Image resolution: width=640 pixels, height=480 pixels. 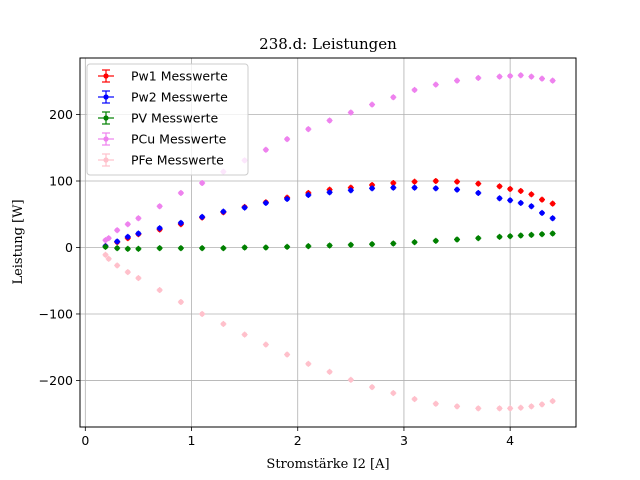 I want to click on x-tick-label: 0, so click(x=85, y=440).